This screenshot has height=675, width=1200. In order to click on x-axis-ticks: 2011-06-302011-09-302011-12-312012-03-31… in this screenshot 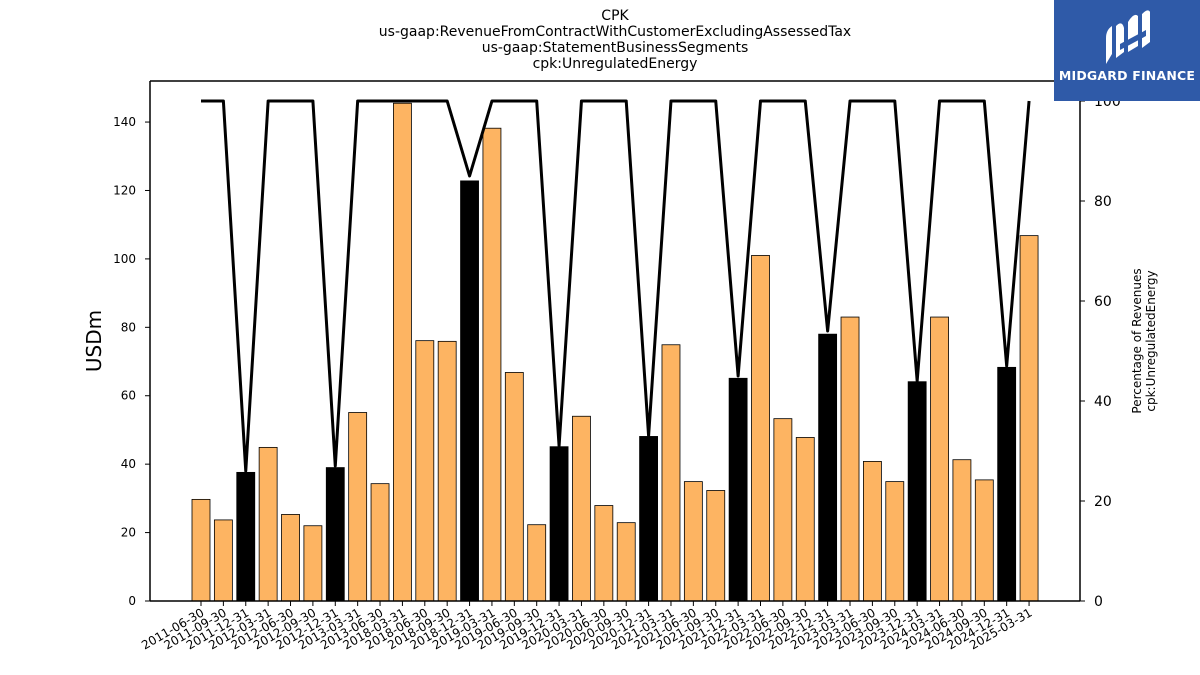, I will do `click(587, 626)`.